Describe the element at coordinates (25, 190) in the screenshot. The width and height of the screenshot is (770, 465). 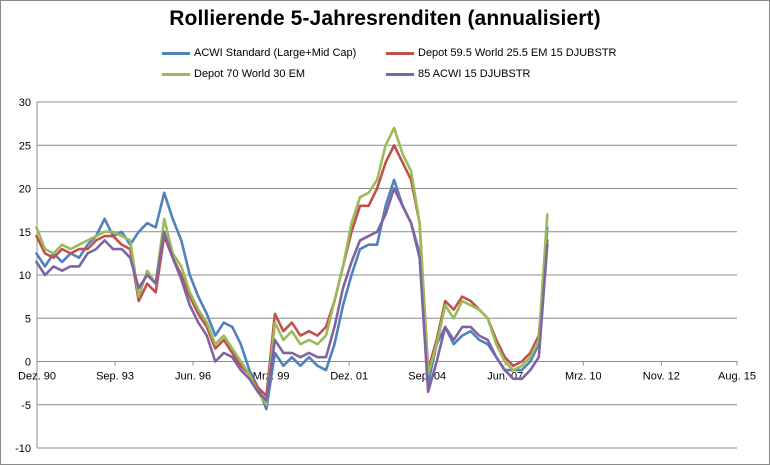
I see `y-tick-label: 20` at that location.